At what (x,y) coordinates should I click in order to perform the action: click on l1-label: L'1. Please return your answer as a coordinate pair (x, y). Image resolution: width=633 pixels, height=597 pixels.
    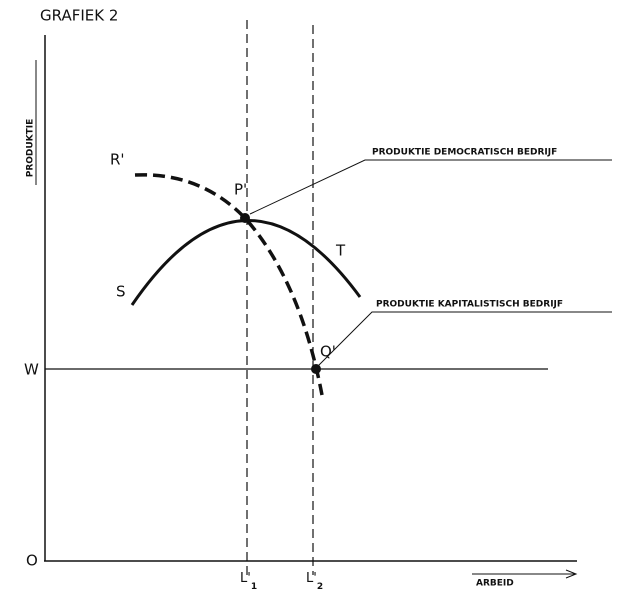
    Looking at the image, I should click on (248, 581).